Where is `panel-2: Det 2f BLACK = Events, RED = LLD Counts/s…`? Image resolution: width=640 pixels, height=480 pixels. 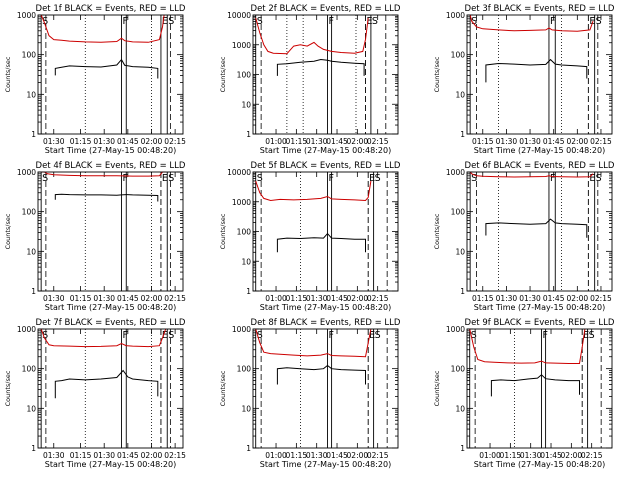 panel-2: Det 2f BLACK = Events, RED = LLD Counts/s… is located at coordinates (310, 79).